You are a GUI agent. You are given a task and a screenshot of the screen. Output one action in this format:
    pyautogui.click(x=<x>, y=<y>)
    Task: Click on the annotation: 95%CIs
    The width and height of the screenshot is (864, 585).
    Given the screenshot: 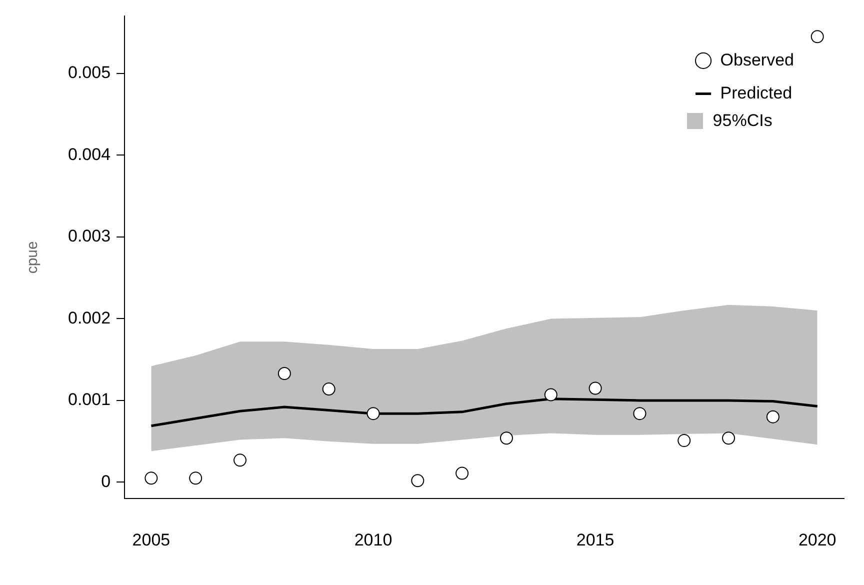 What is the action you would take?
    pyautogui.click(x=742, y=121)
    